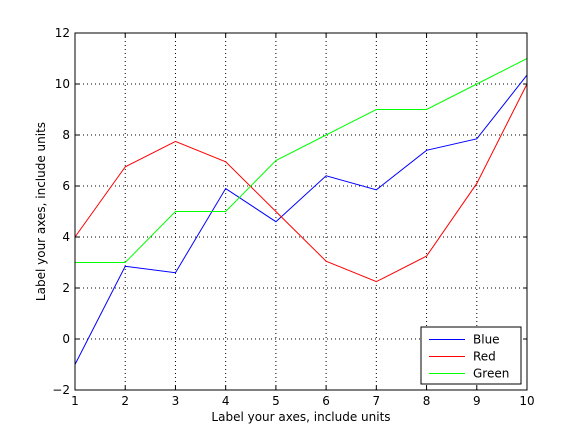 Image resolution: width=582 pixels, height=438 pixels. What do you see at coordinates (66, 288) in the screenshot?
I see `y-tick-label: 2` at bounding box center [66, 288].